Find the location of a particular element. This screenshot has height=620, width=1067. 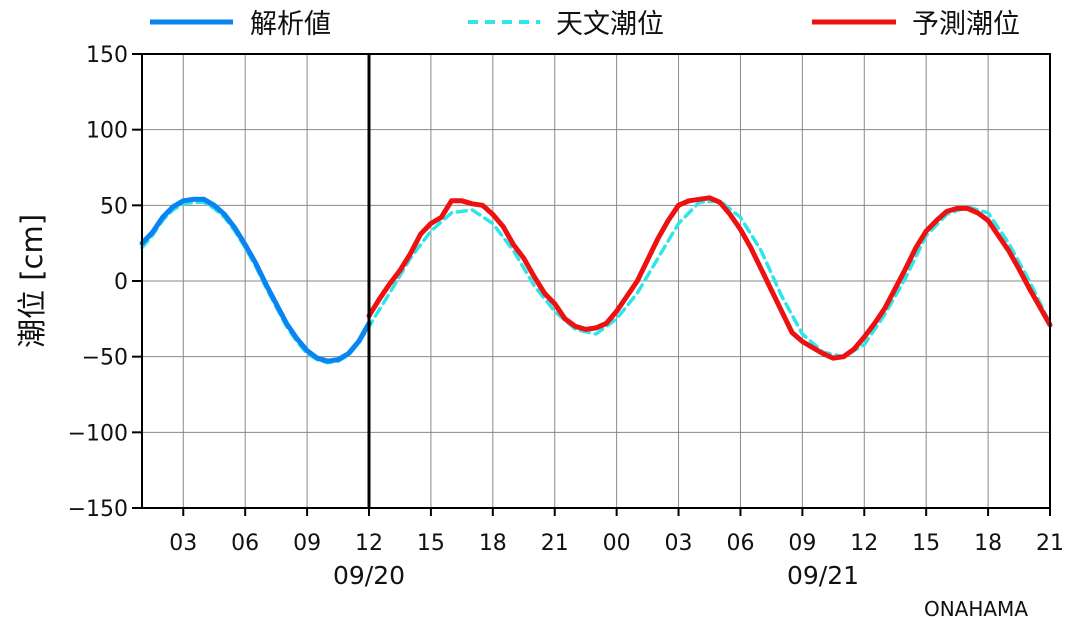

y-tick-label: −150 is located at coordinates (98, 509).